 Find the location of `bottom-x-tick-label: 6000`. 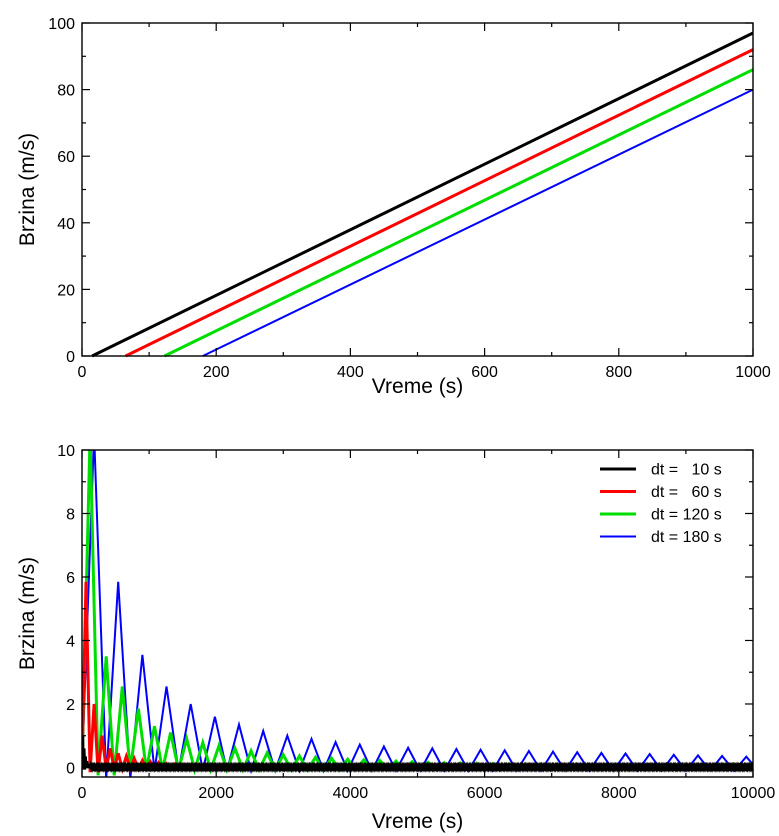

bottom-x-tick-label: 6000 is located at coordinates (485, 793).